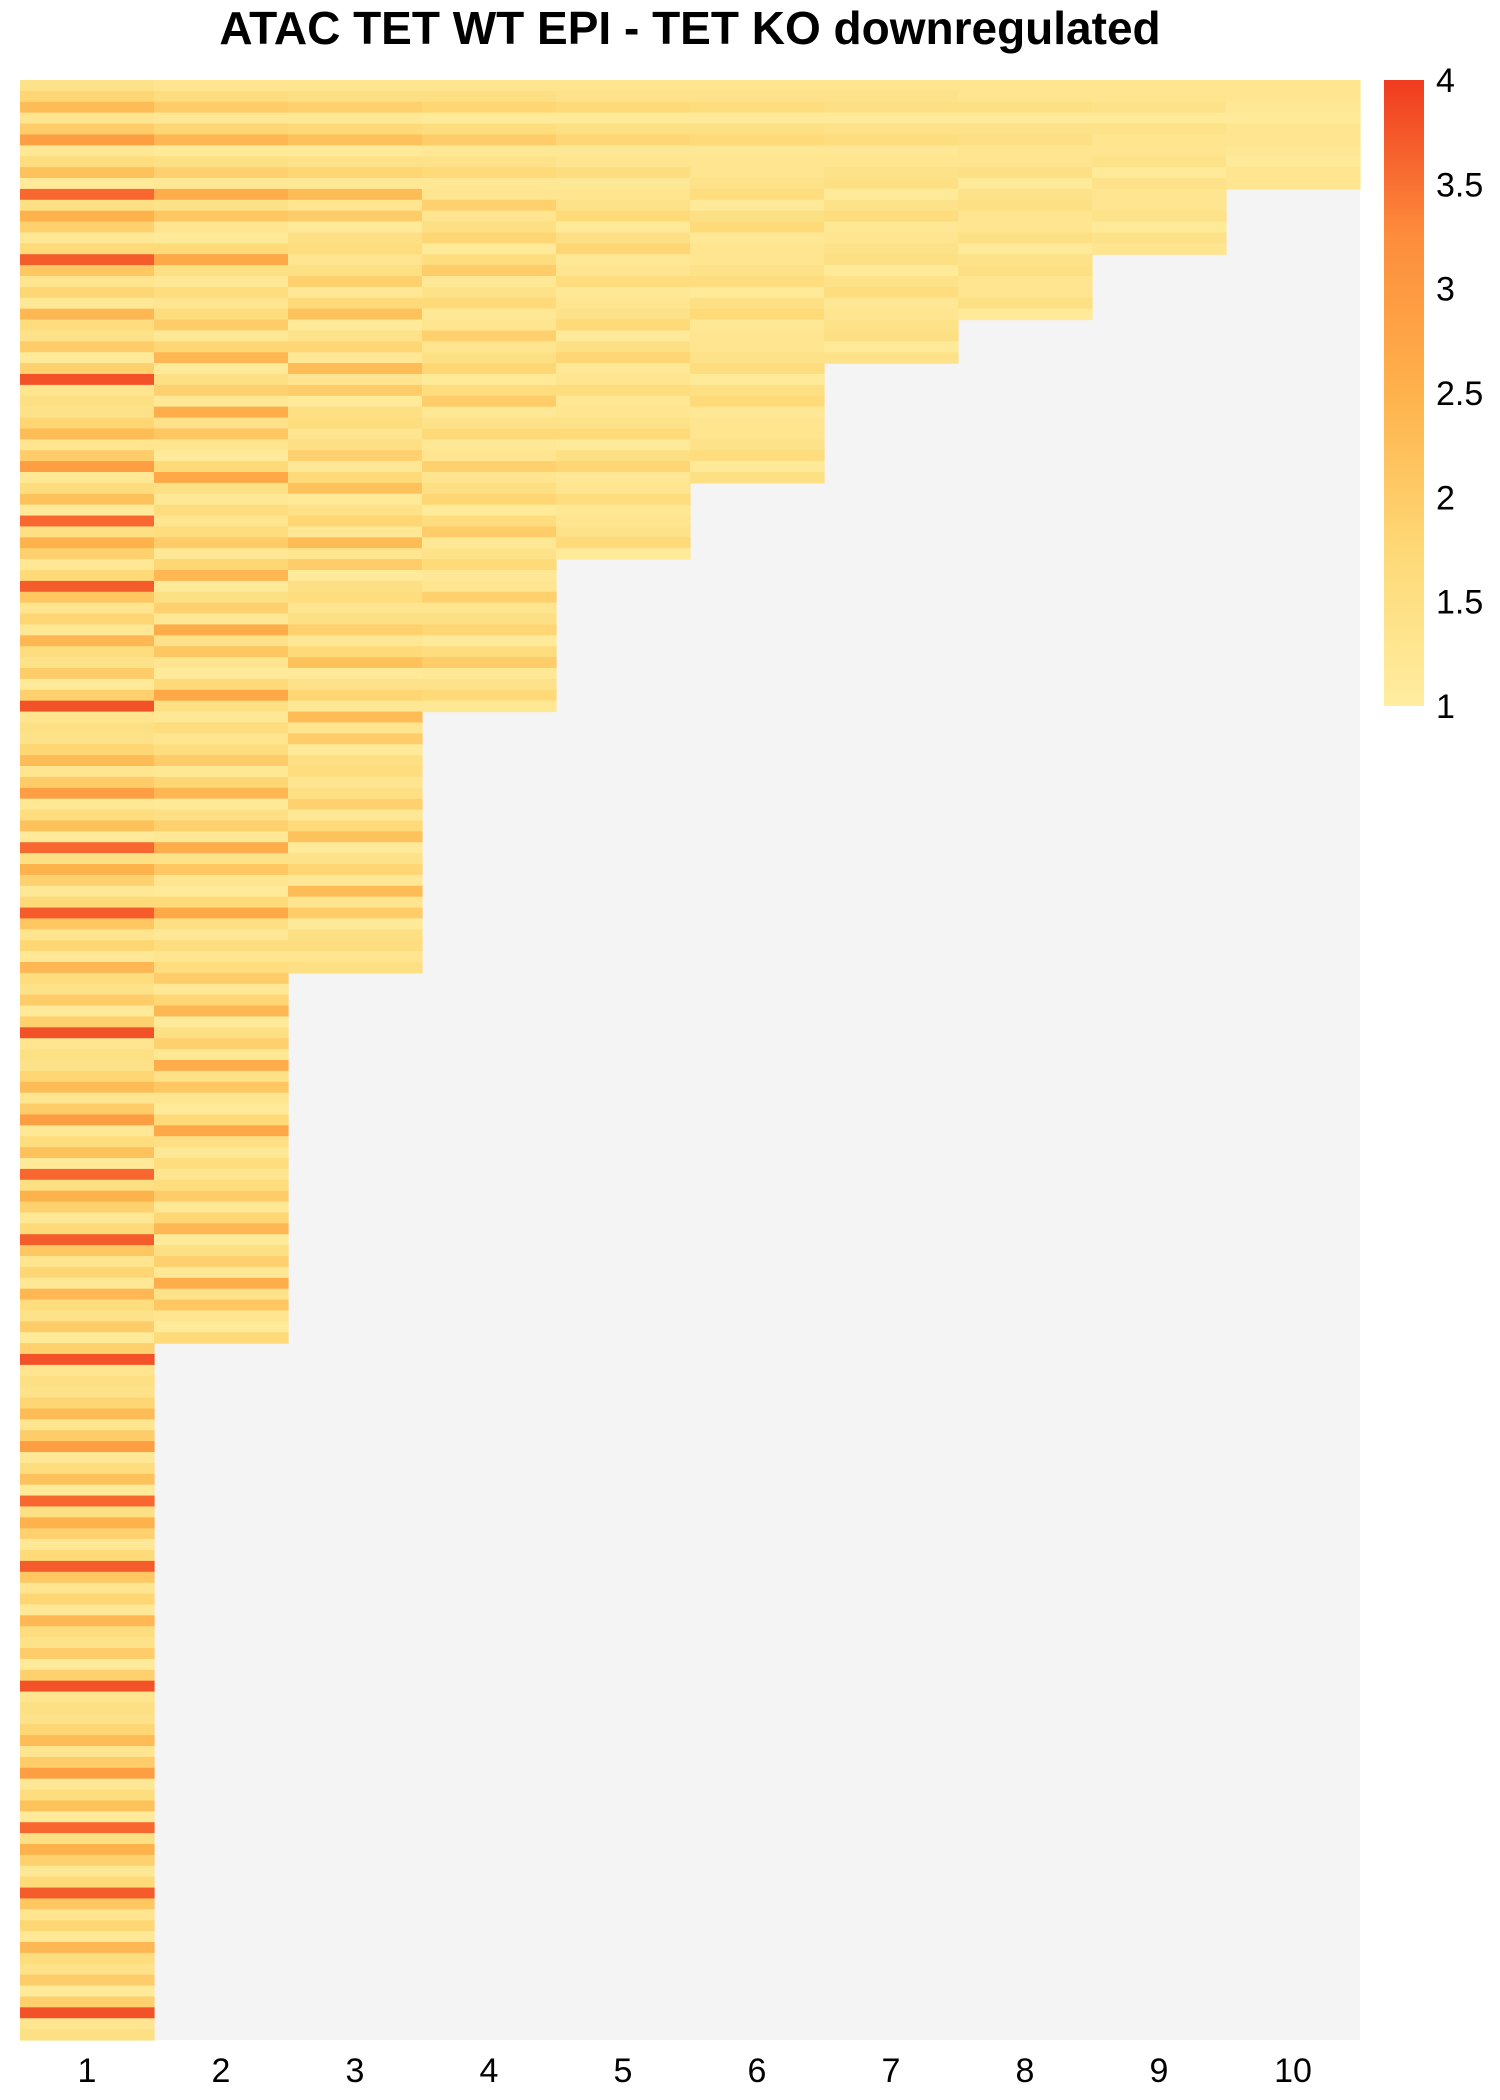 The height and width of the screenshot is (2100, 1500). What do you see at coordinates (1159, 2071) in the screenshot?
I see `x-tick-label: 9` at bounding box center [1159, 2071].